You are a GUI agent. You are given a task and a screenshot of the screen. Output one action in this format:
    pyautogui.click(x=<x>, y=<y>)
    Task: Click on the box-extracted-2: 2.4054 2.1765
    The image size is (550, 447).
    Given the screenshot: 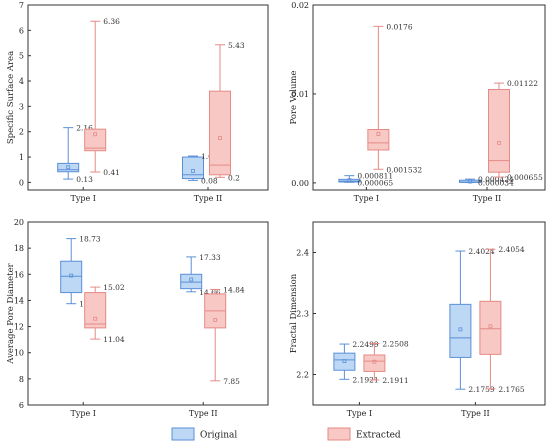 What is the action you would take?
    pyautogui.click(x=502, y=319)
    